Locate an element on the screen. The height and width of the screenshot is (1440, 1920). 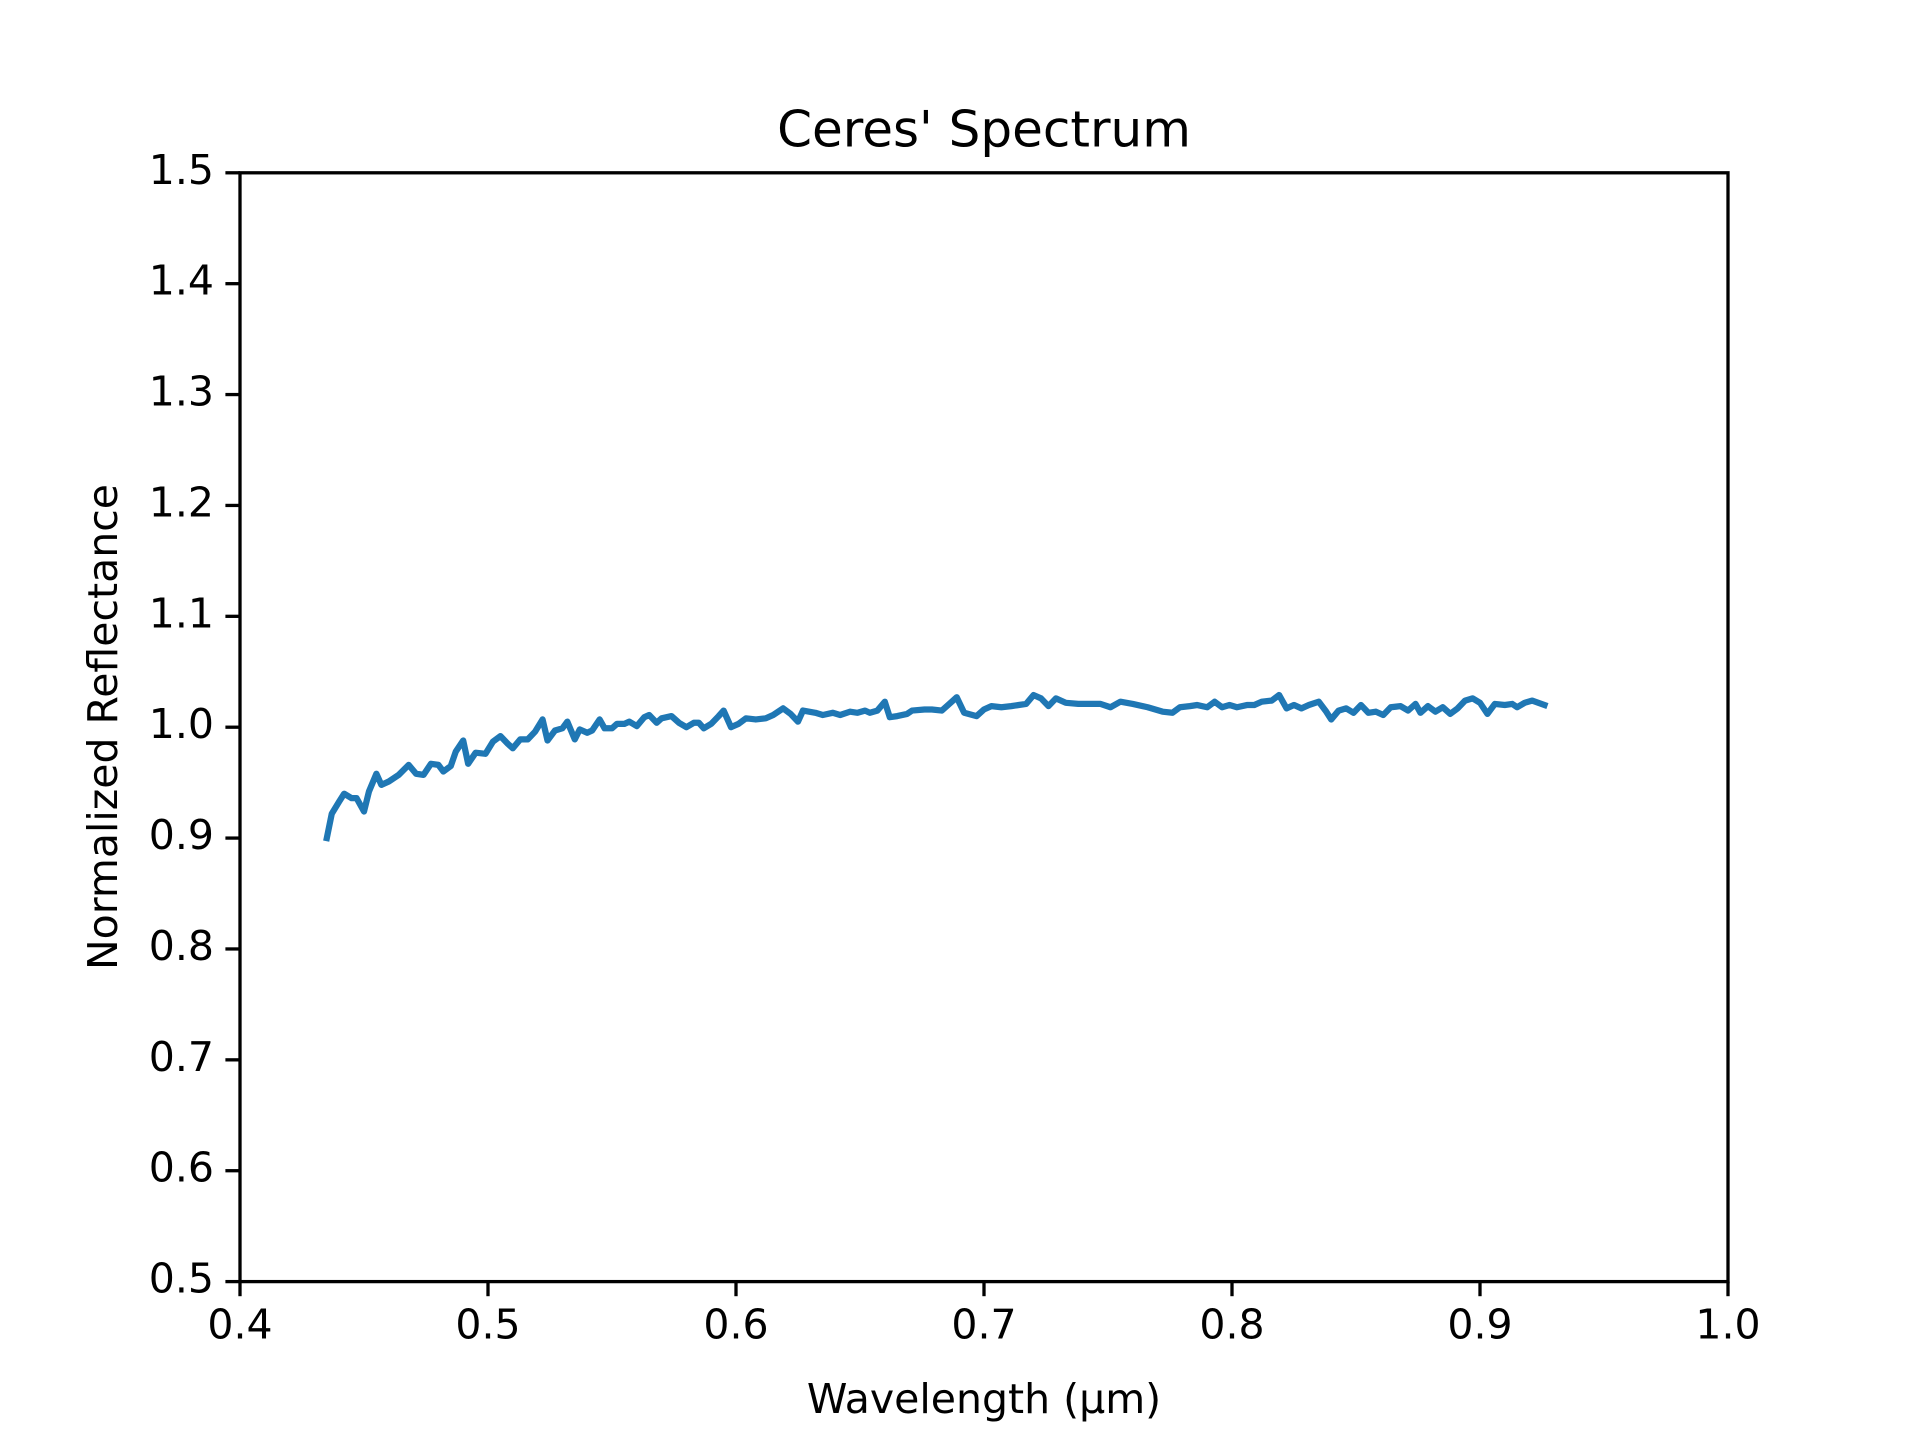
y-tick-label: 1.0 is located at coordinates (181, 724).